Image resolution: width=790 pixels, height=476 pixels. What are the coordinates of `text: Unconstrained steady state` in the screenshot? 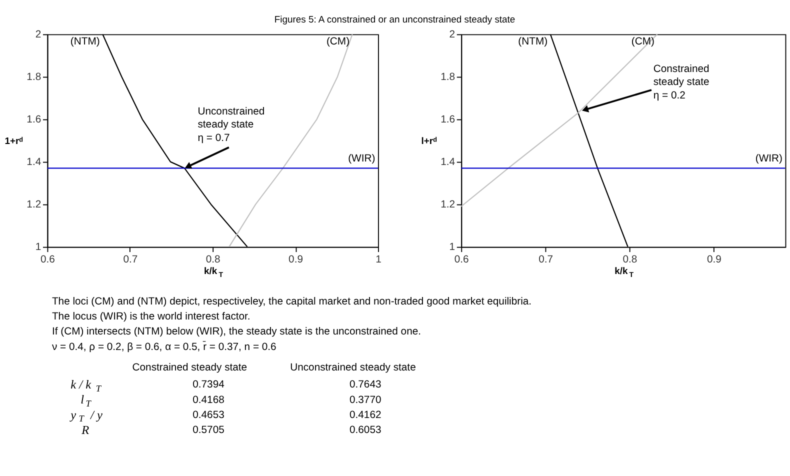 It's located at (353, 368).